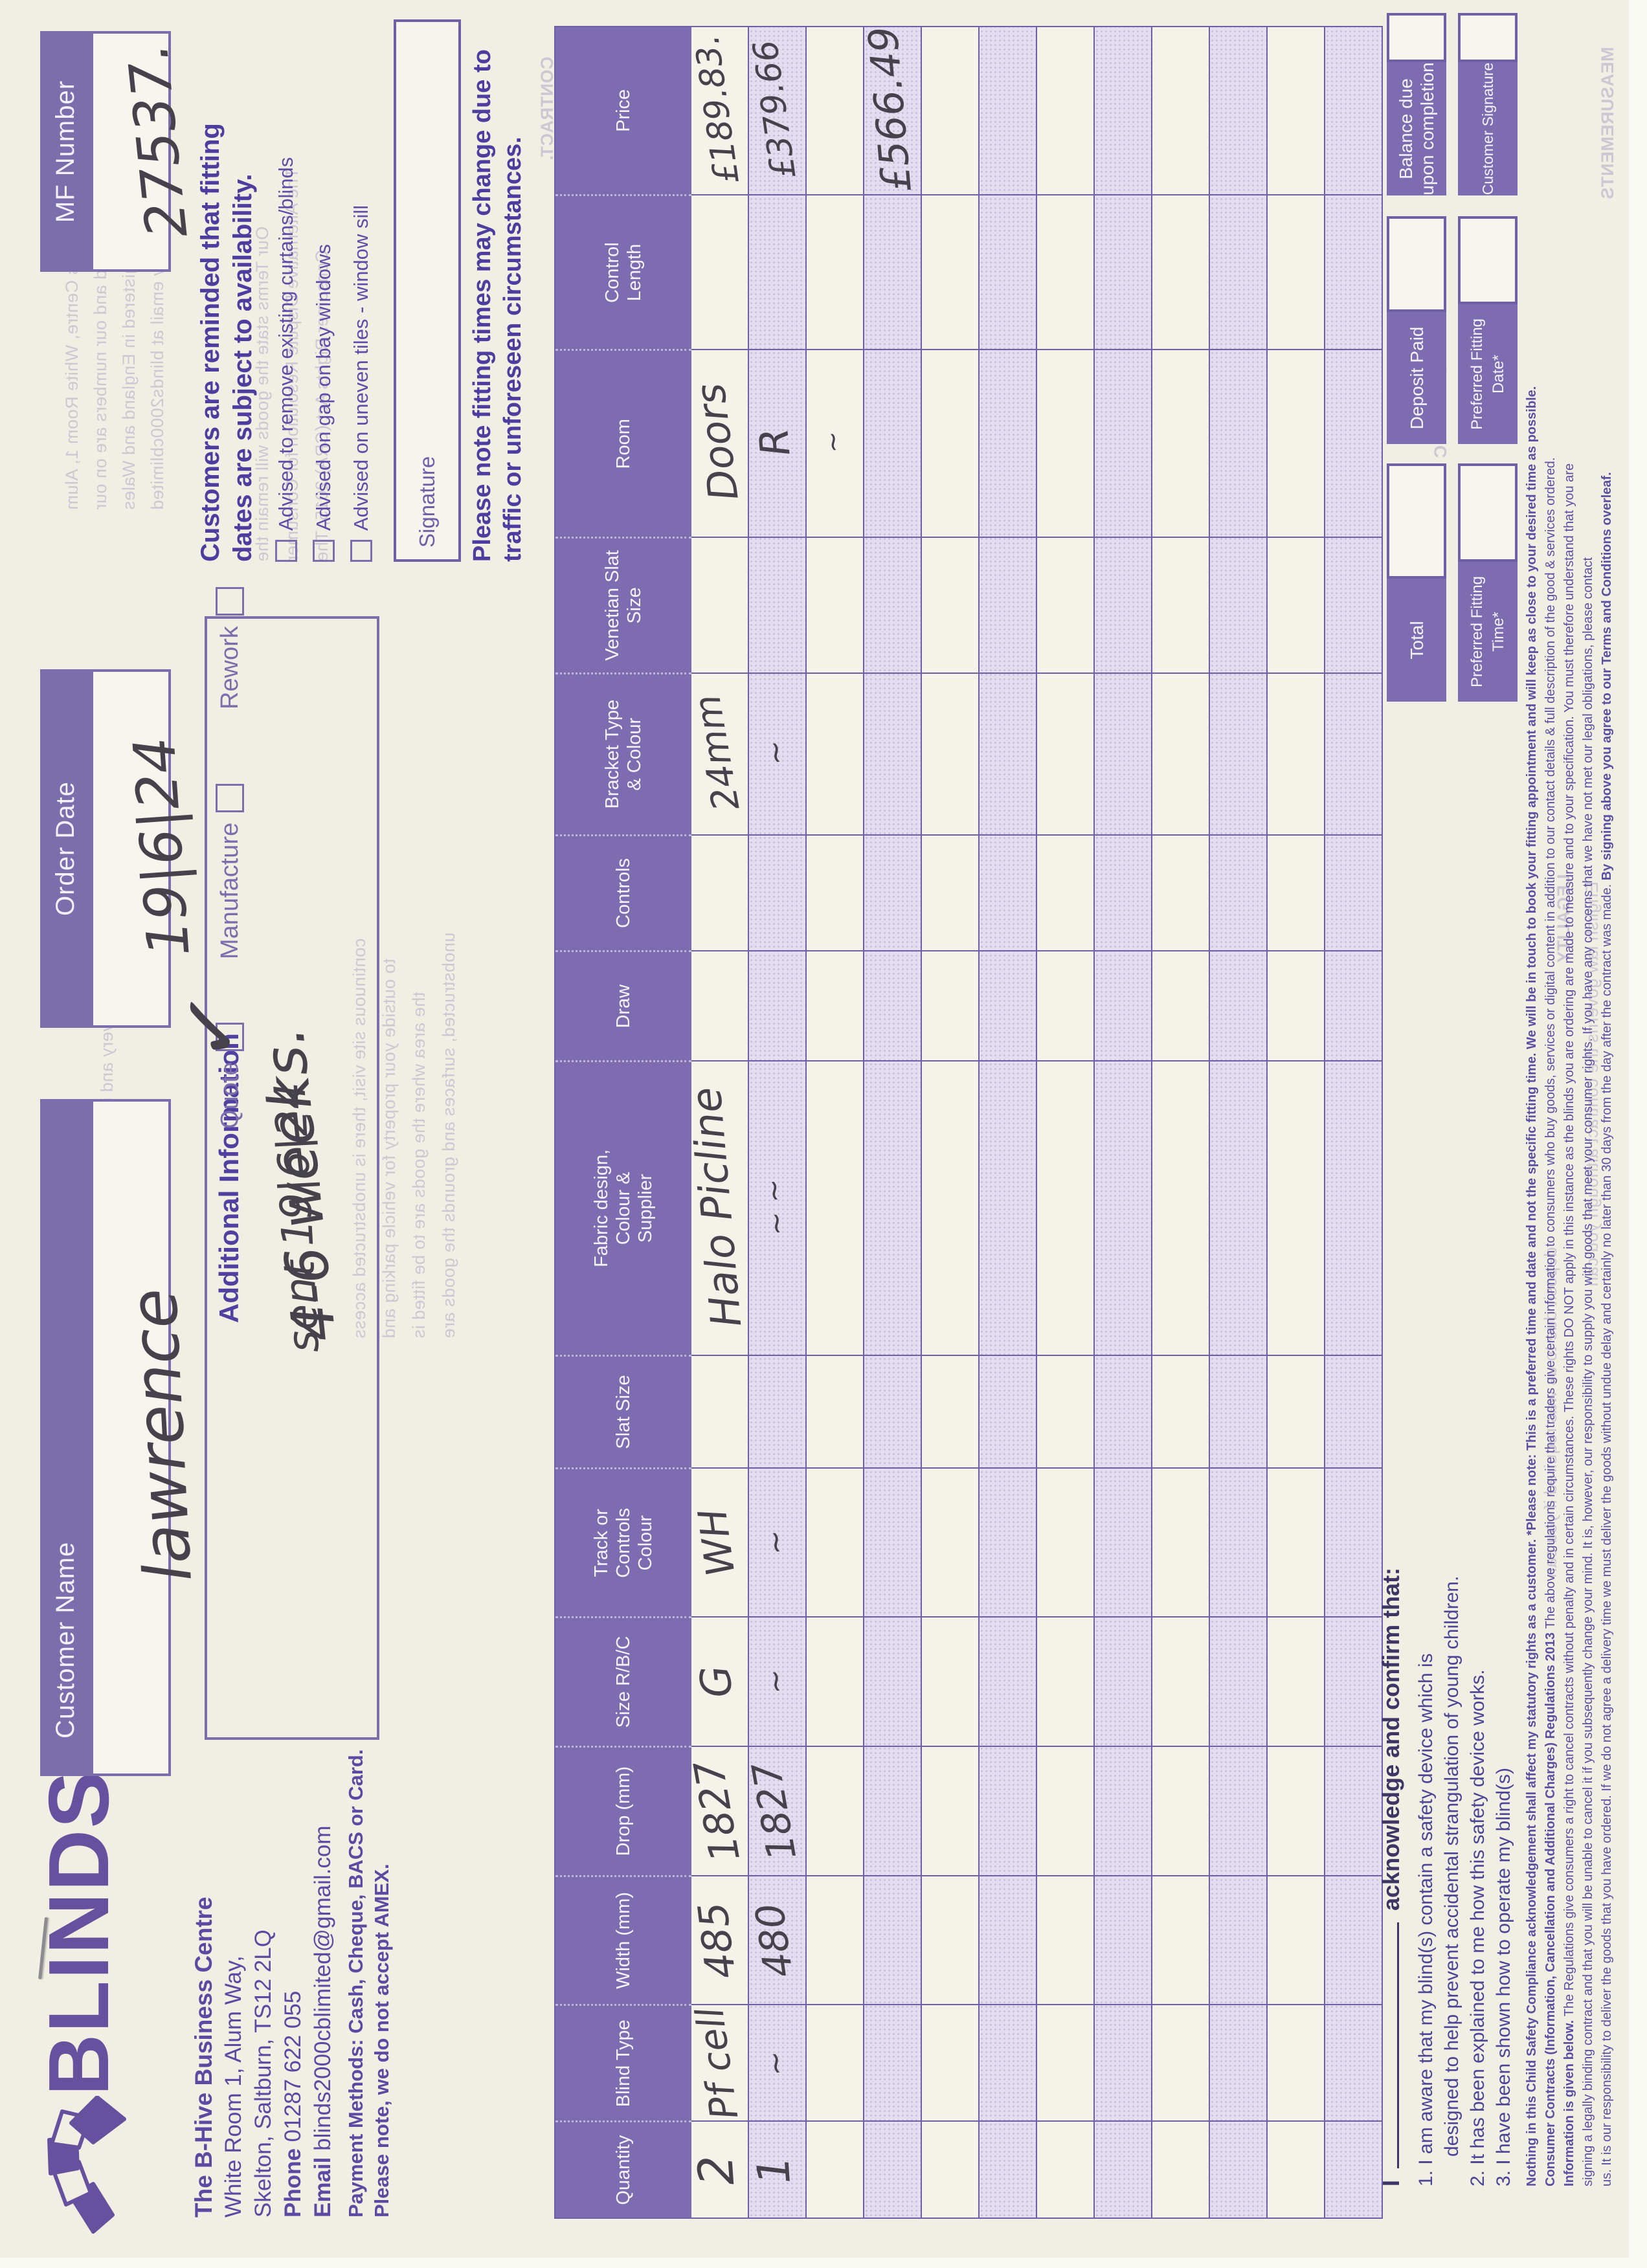 This screenshot has width=1647, height=2268. What do you see at coordinates (775, 442) in the screenshot?
I see `handwritten-entry: R` at bounding box center [775, 442].